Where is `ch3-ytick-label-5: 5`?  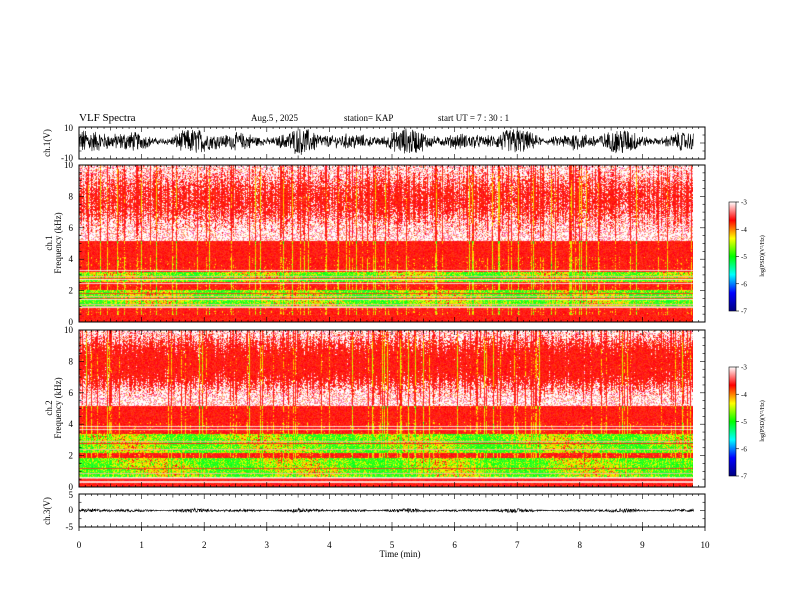
ch3-ytick-label-5: 5 is located at coordinates (71, 495).